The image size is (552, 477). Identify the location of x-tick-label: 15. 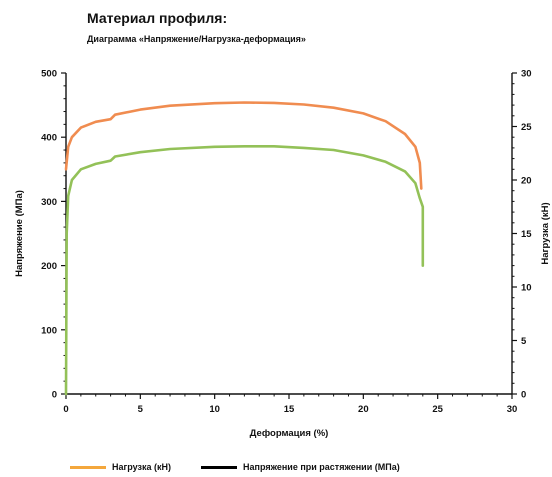
(289, 409).